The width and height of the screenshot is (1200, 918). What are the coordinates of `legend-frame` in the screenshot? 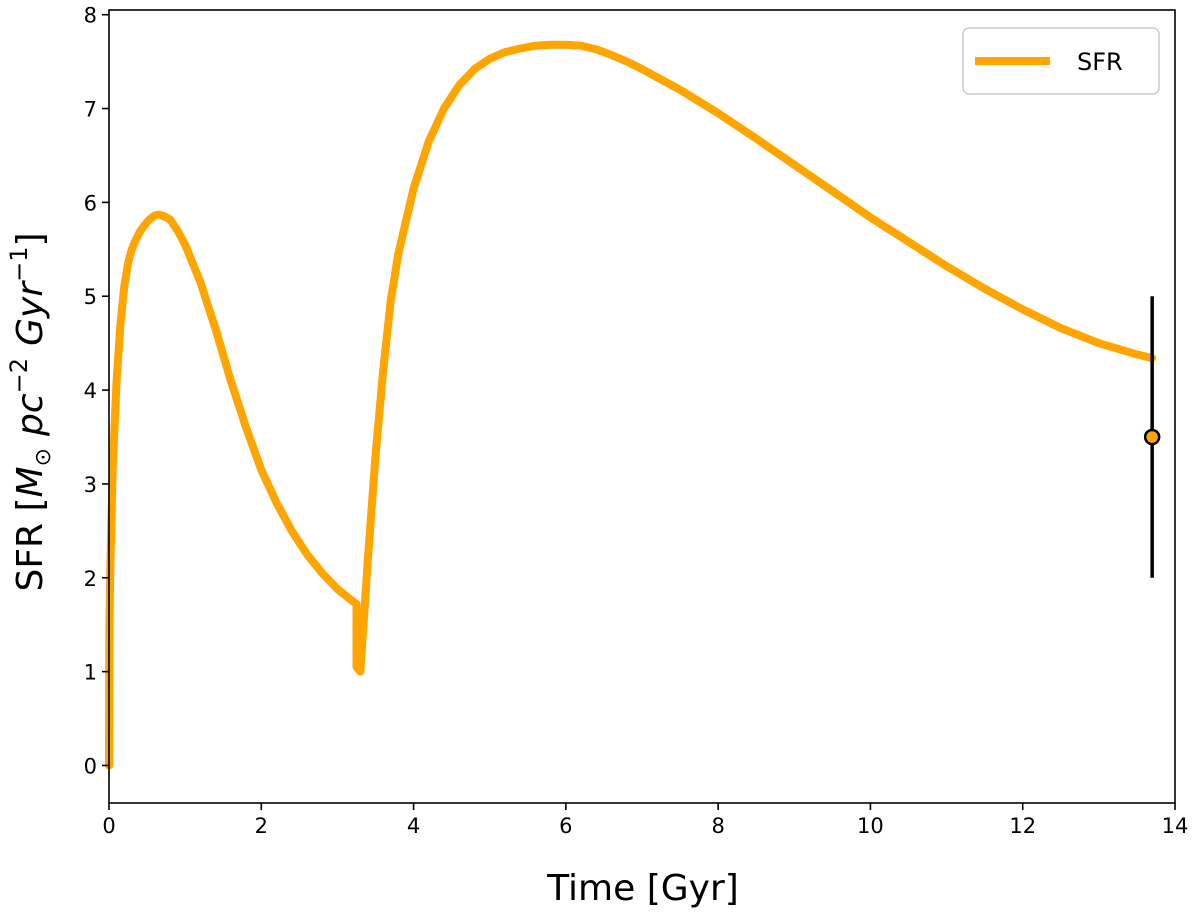 It's located at (1061, 61).